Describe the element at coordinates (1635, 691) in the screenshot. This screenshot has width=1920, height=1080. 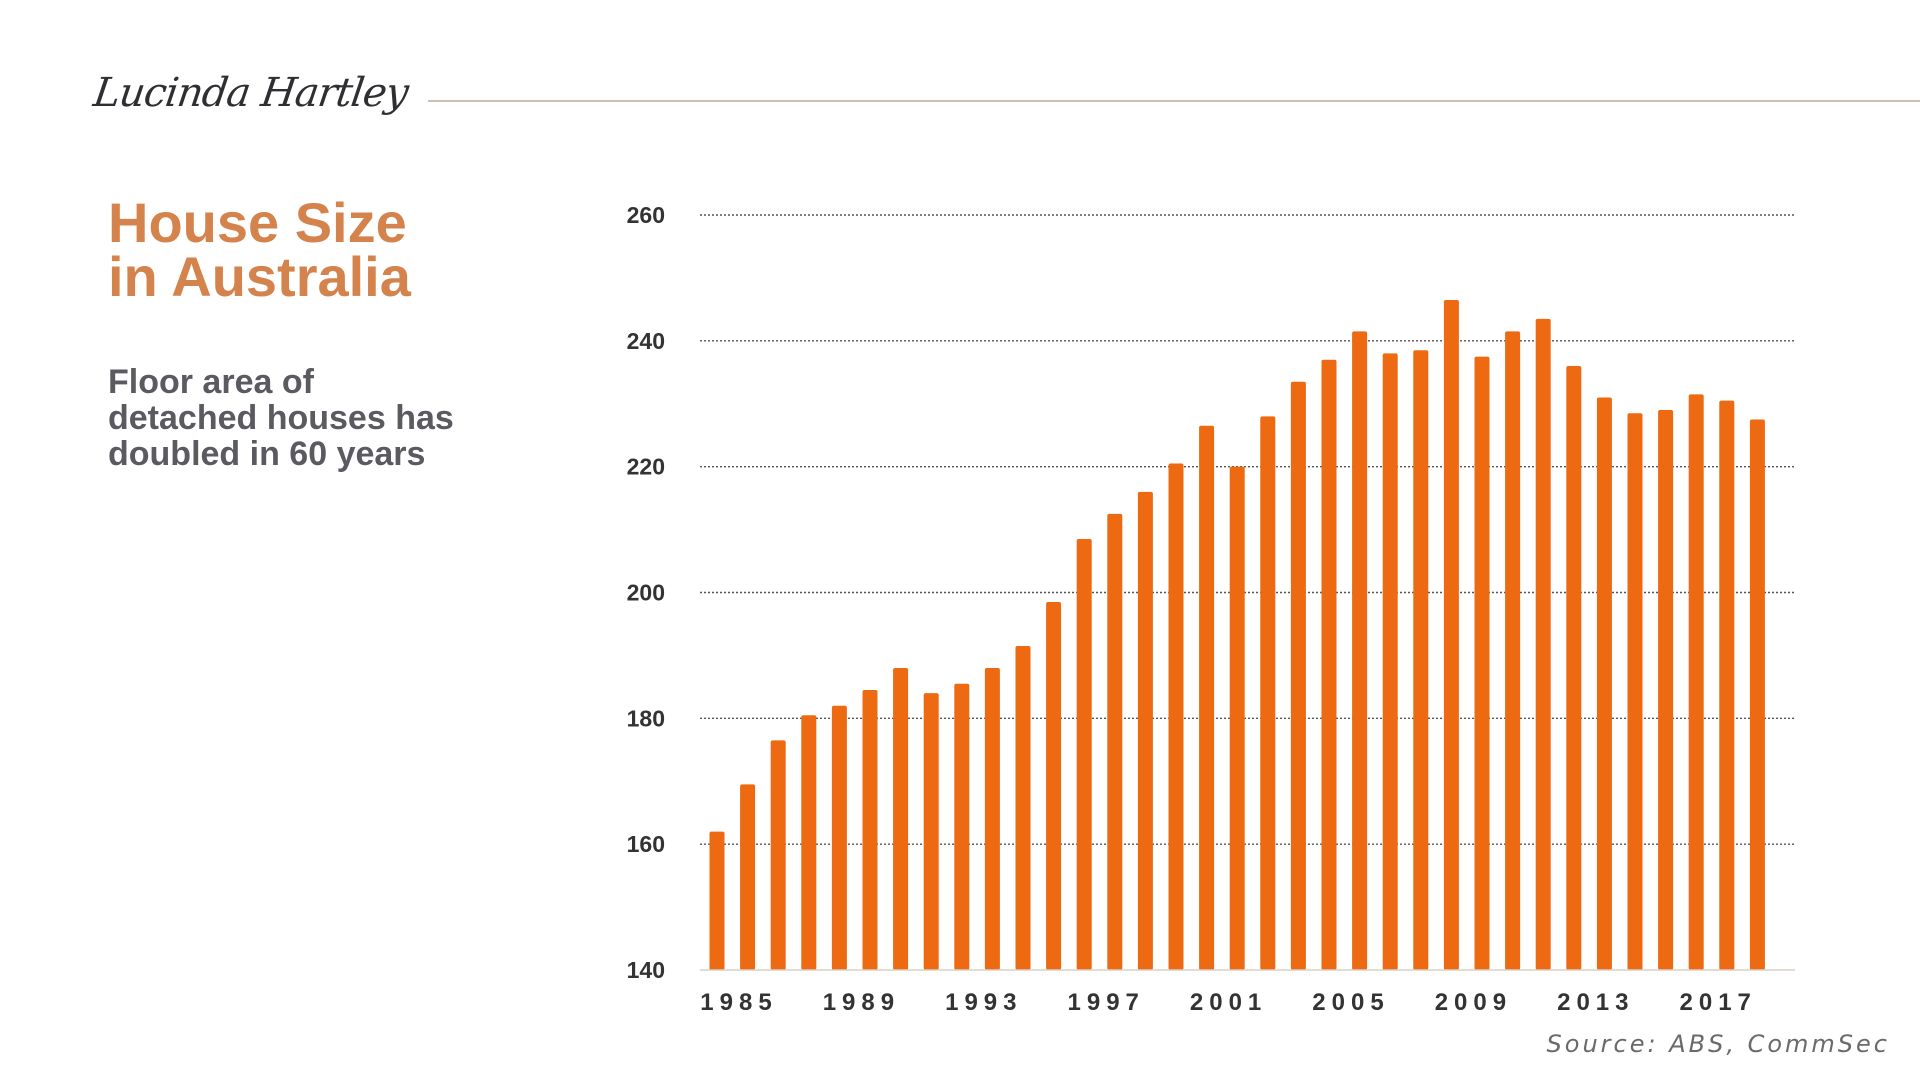
I see `bar-2015` at that location.